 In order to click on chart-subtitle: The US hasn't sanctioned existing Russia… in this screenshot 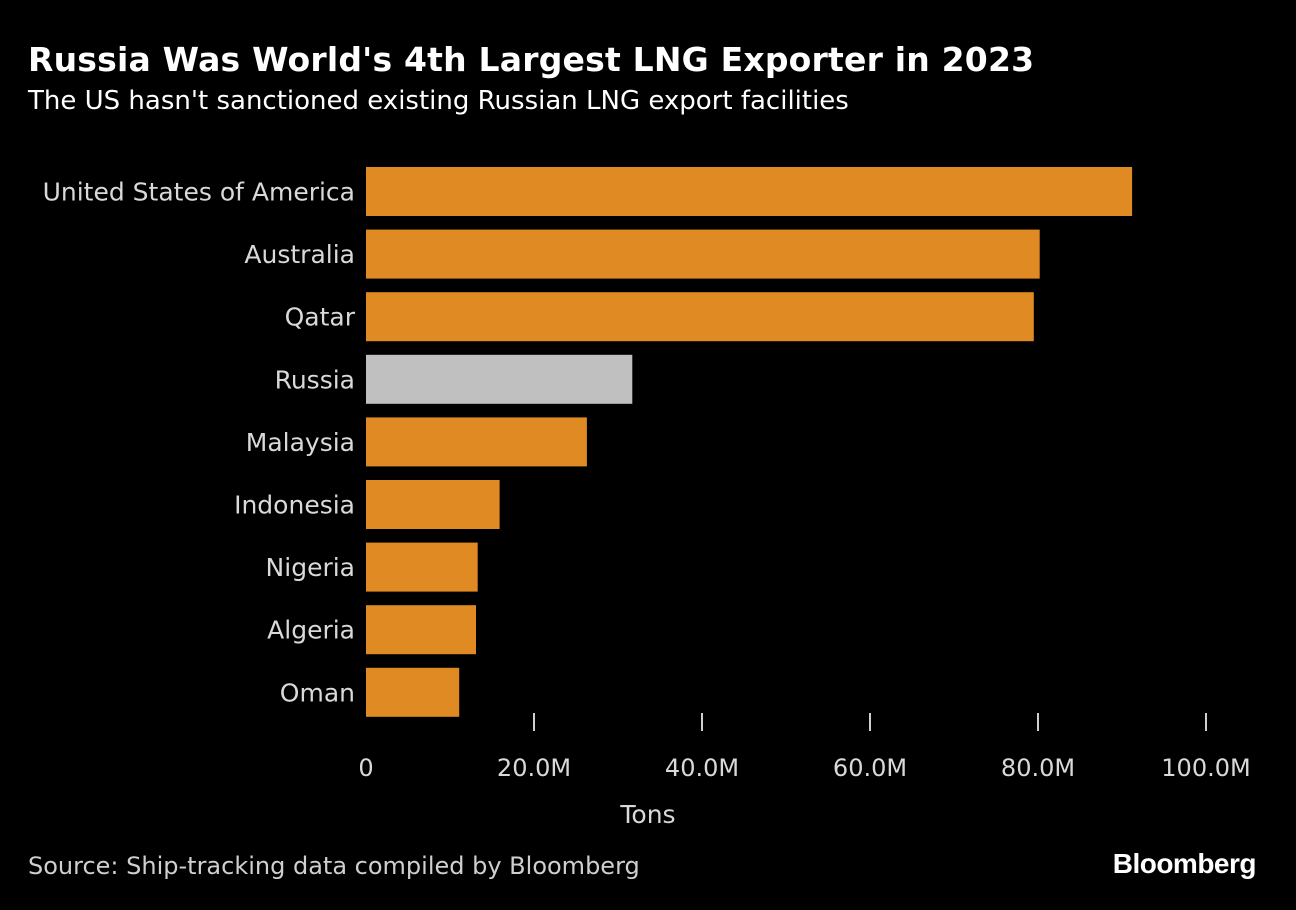, I will do `click(438, 101)`.